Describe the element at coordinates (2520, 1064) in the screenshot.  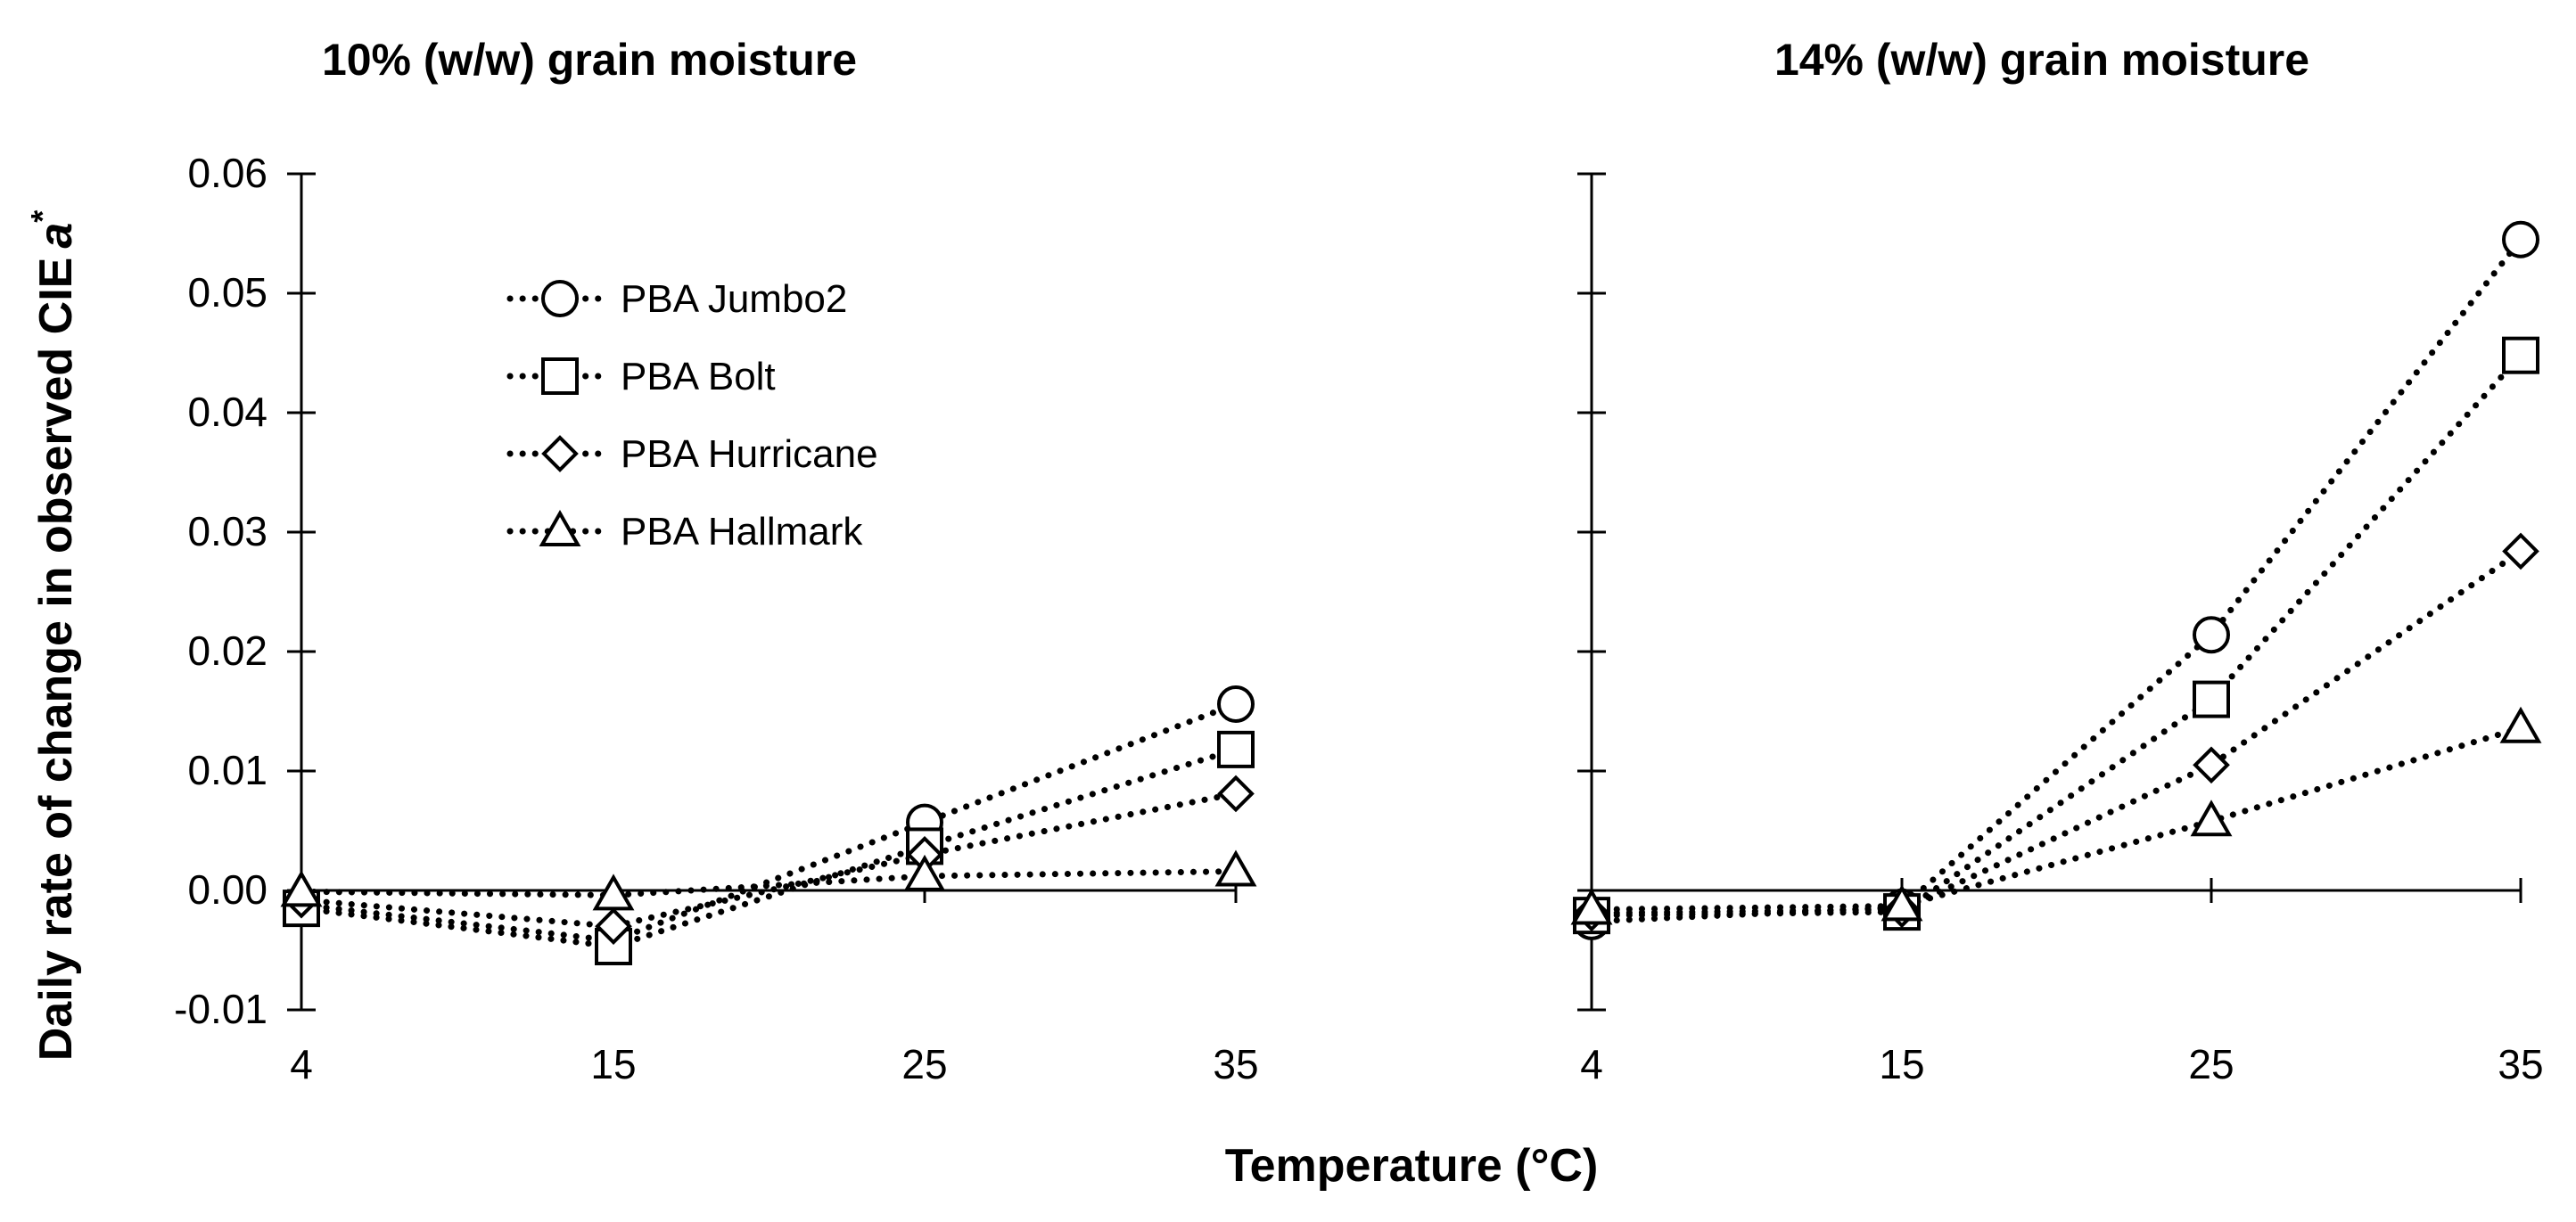
I see `right-x-tick-label: 35` at that location.